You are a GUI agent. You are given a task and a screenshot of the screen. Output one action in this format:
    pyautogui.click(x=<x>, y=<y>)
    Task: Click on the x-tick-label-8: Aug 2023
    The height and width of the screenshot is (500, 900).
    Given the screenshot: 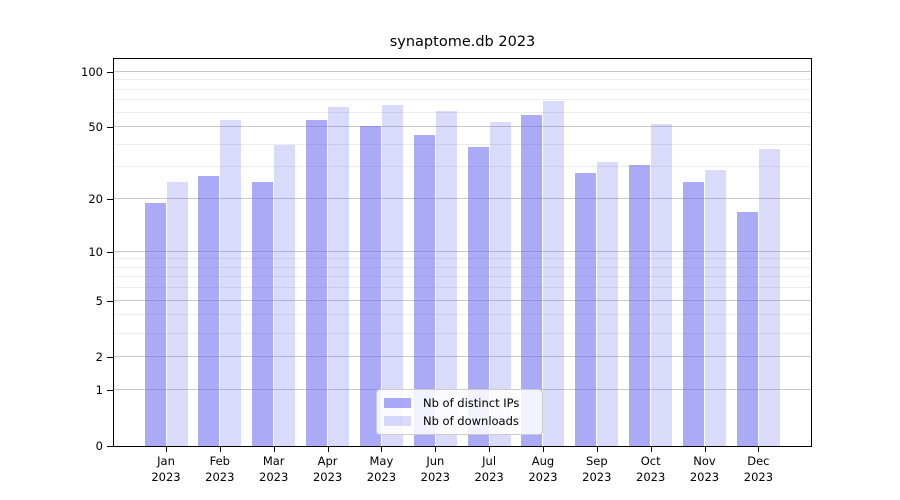 What is the action you would take?
    pyautogui.click(x=543, y=469)
    